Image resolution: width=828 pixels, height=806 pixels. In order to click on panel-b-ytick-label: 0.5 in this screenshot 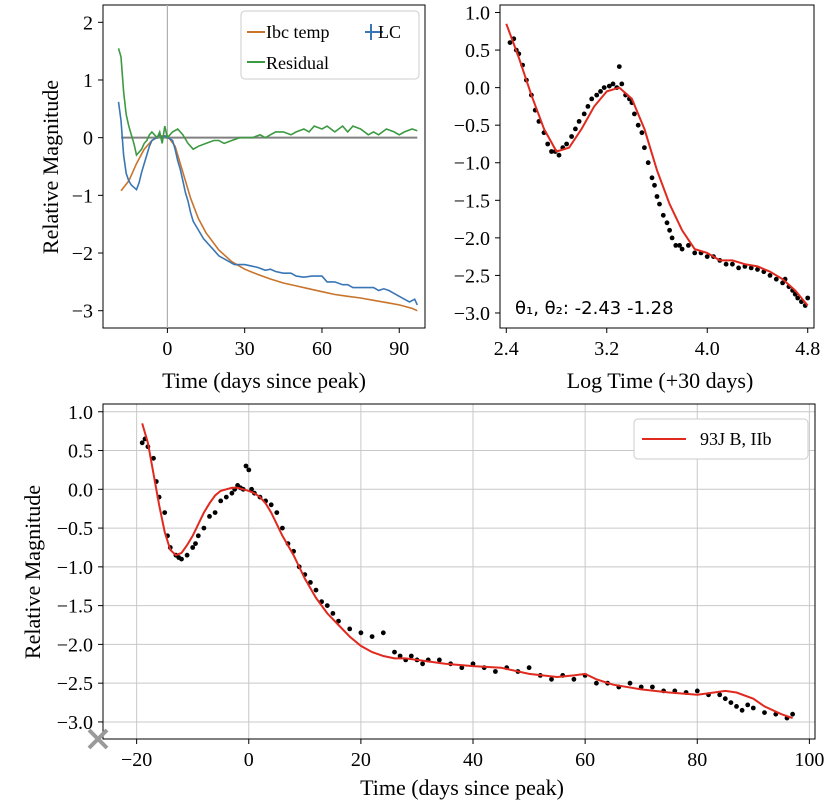, I will do `click(477, 51)`.